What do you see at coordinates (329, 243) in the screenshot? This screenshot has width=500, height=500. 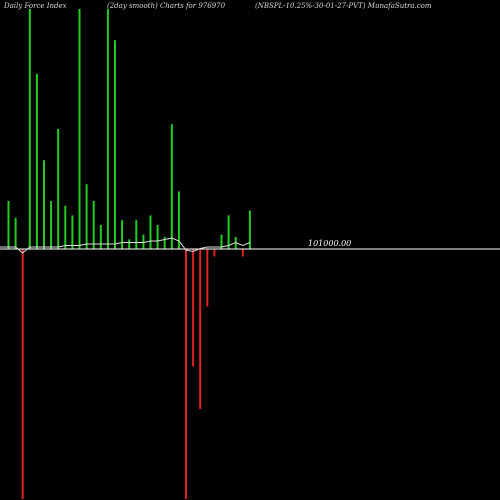 I see `reference-level-label: 101000.00` at bounding box center [329, 243].